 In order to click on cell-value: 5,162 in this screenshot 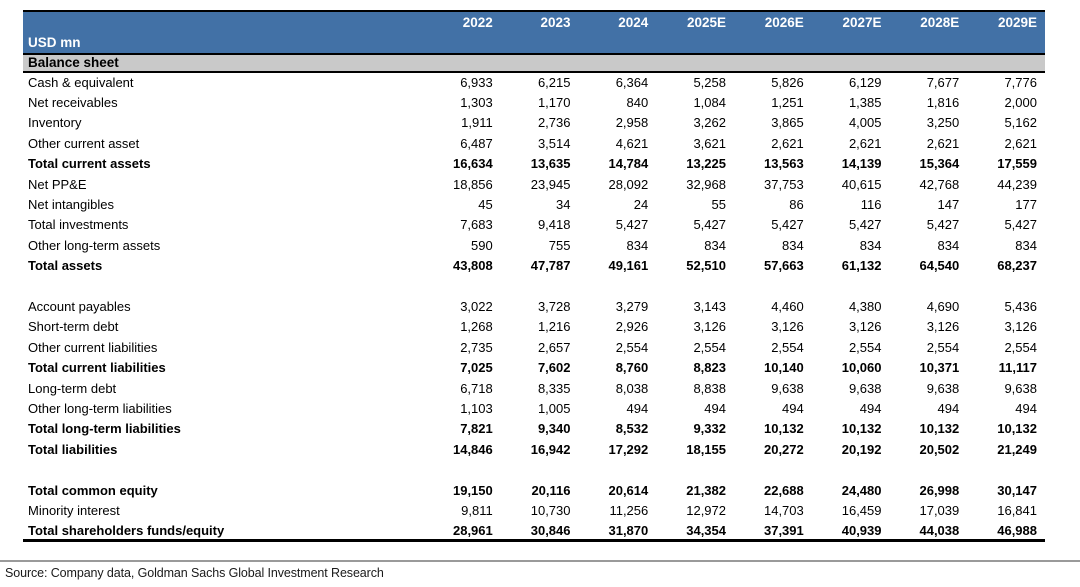, I will do `click(1020, 123)`.